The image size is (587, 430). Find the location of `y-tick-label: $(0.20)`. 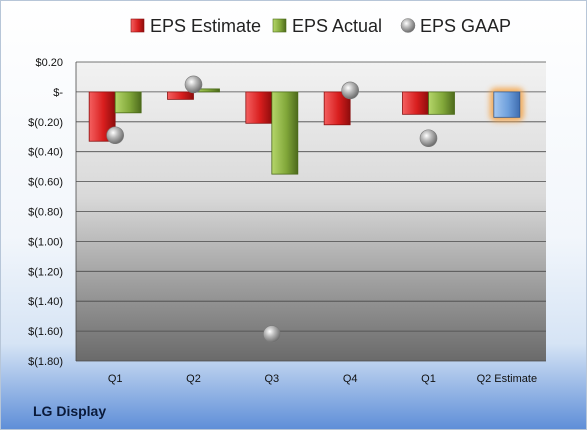

y-tick-label: $(0.20) is located at coordinates (45, 123).